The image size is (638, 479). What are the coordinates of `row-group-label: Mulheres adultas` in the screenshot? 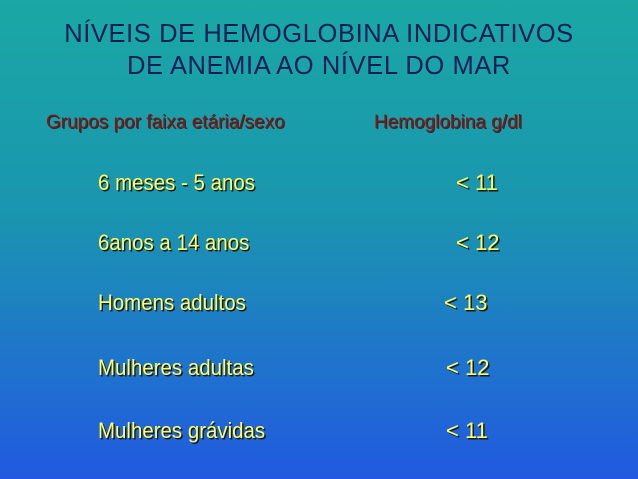 It's located at (176, 367).